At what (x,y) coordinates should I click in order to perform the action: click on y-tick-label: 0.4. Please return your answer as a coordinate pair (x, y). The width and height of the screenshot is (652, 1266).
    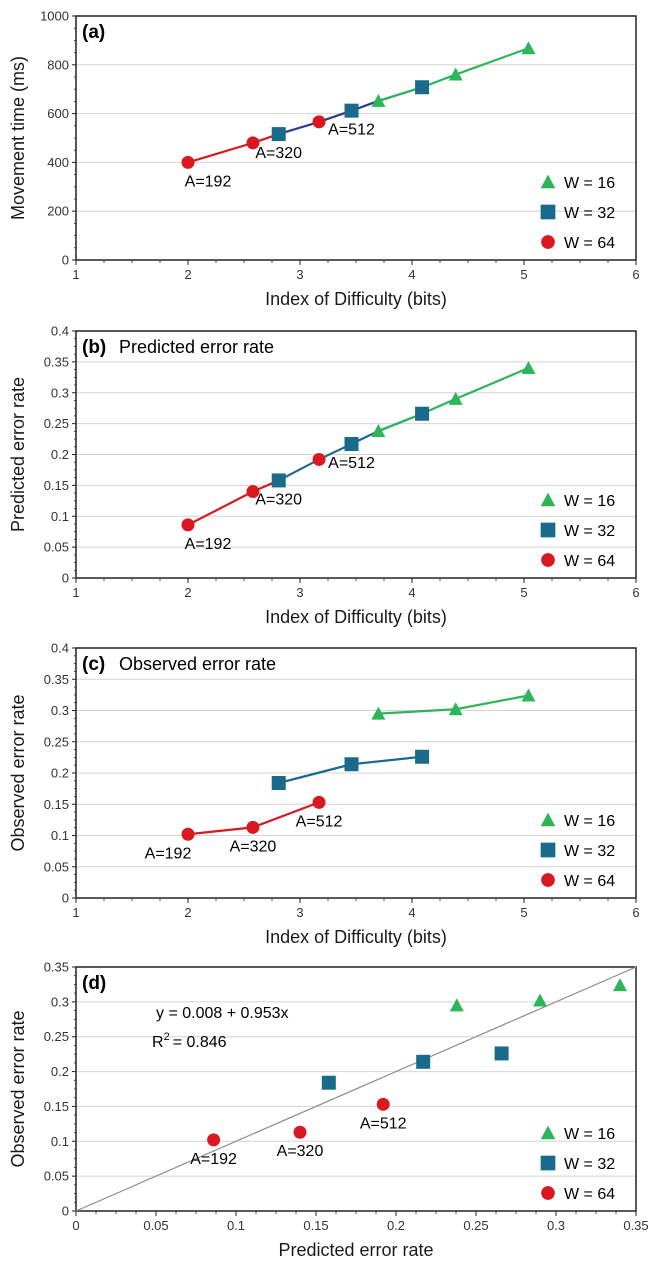
    Looking at the image, I should click on (60, 331).